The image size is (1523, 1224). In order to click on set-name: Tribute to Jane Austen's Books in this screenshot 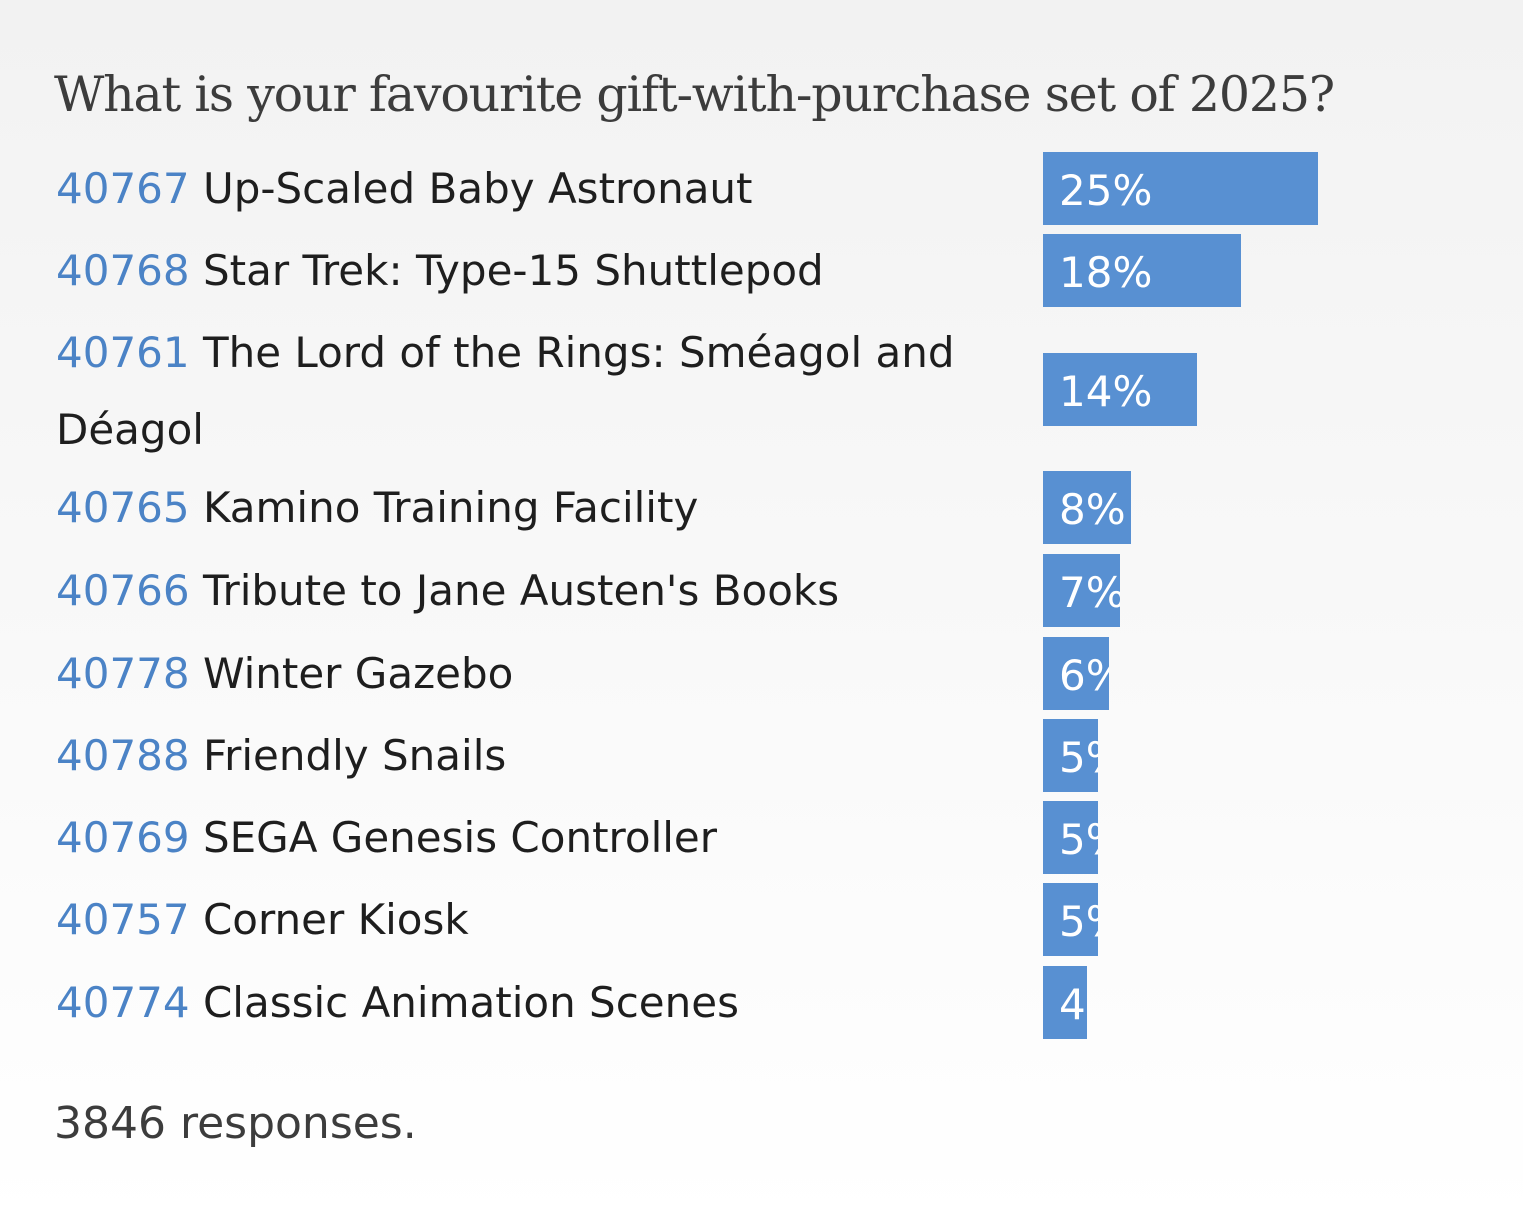, I will do `click(521, 590)`.